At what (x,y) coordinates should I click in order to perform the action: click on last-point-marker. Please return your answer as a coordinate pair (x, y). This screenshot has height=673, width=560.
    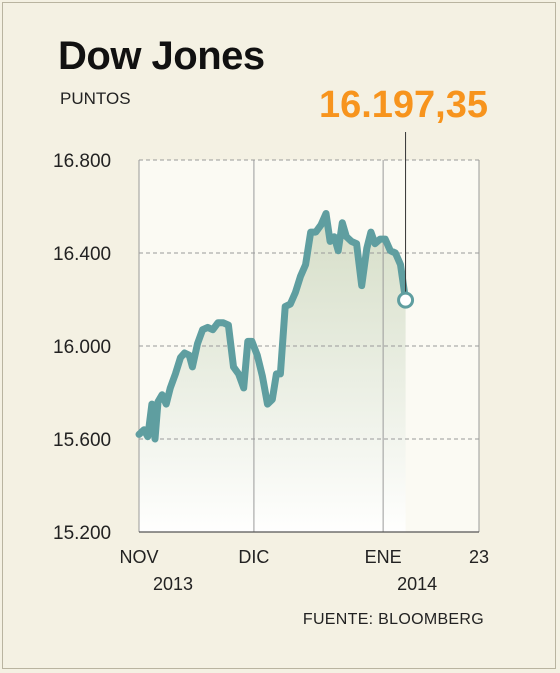
    Looking at the image, I should click on (406, 300).